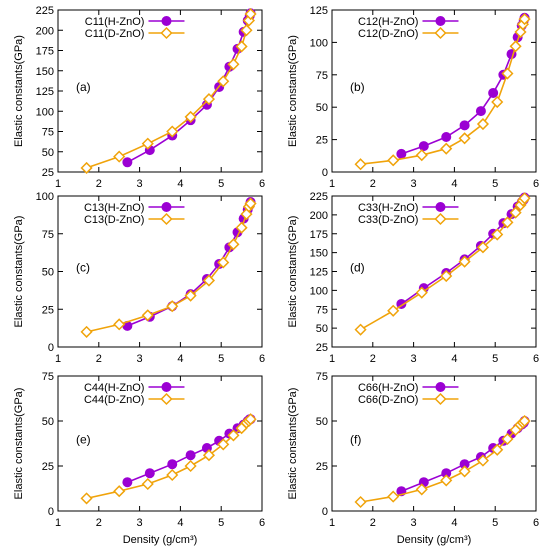 The image size is (550, 549). Describe the element at coordinates (388, 400) in the screenshot. I see `legend-label: C66(D-ZnO)` at that location.